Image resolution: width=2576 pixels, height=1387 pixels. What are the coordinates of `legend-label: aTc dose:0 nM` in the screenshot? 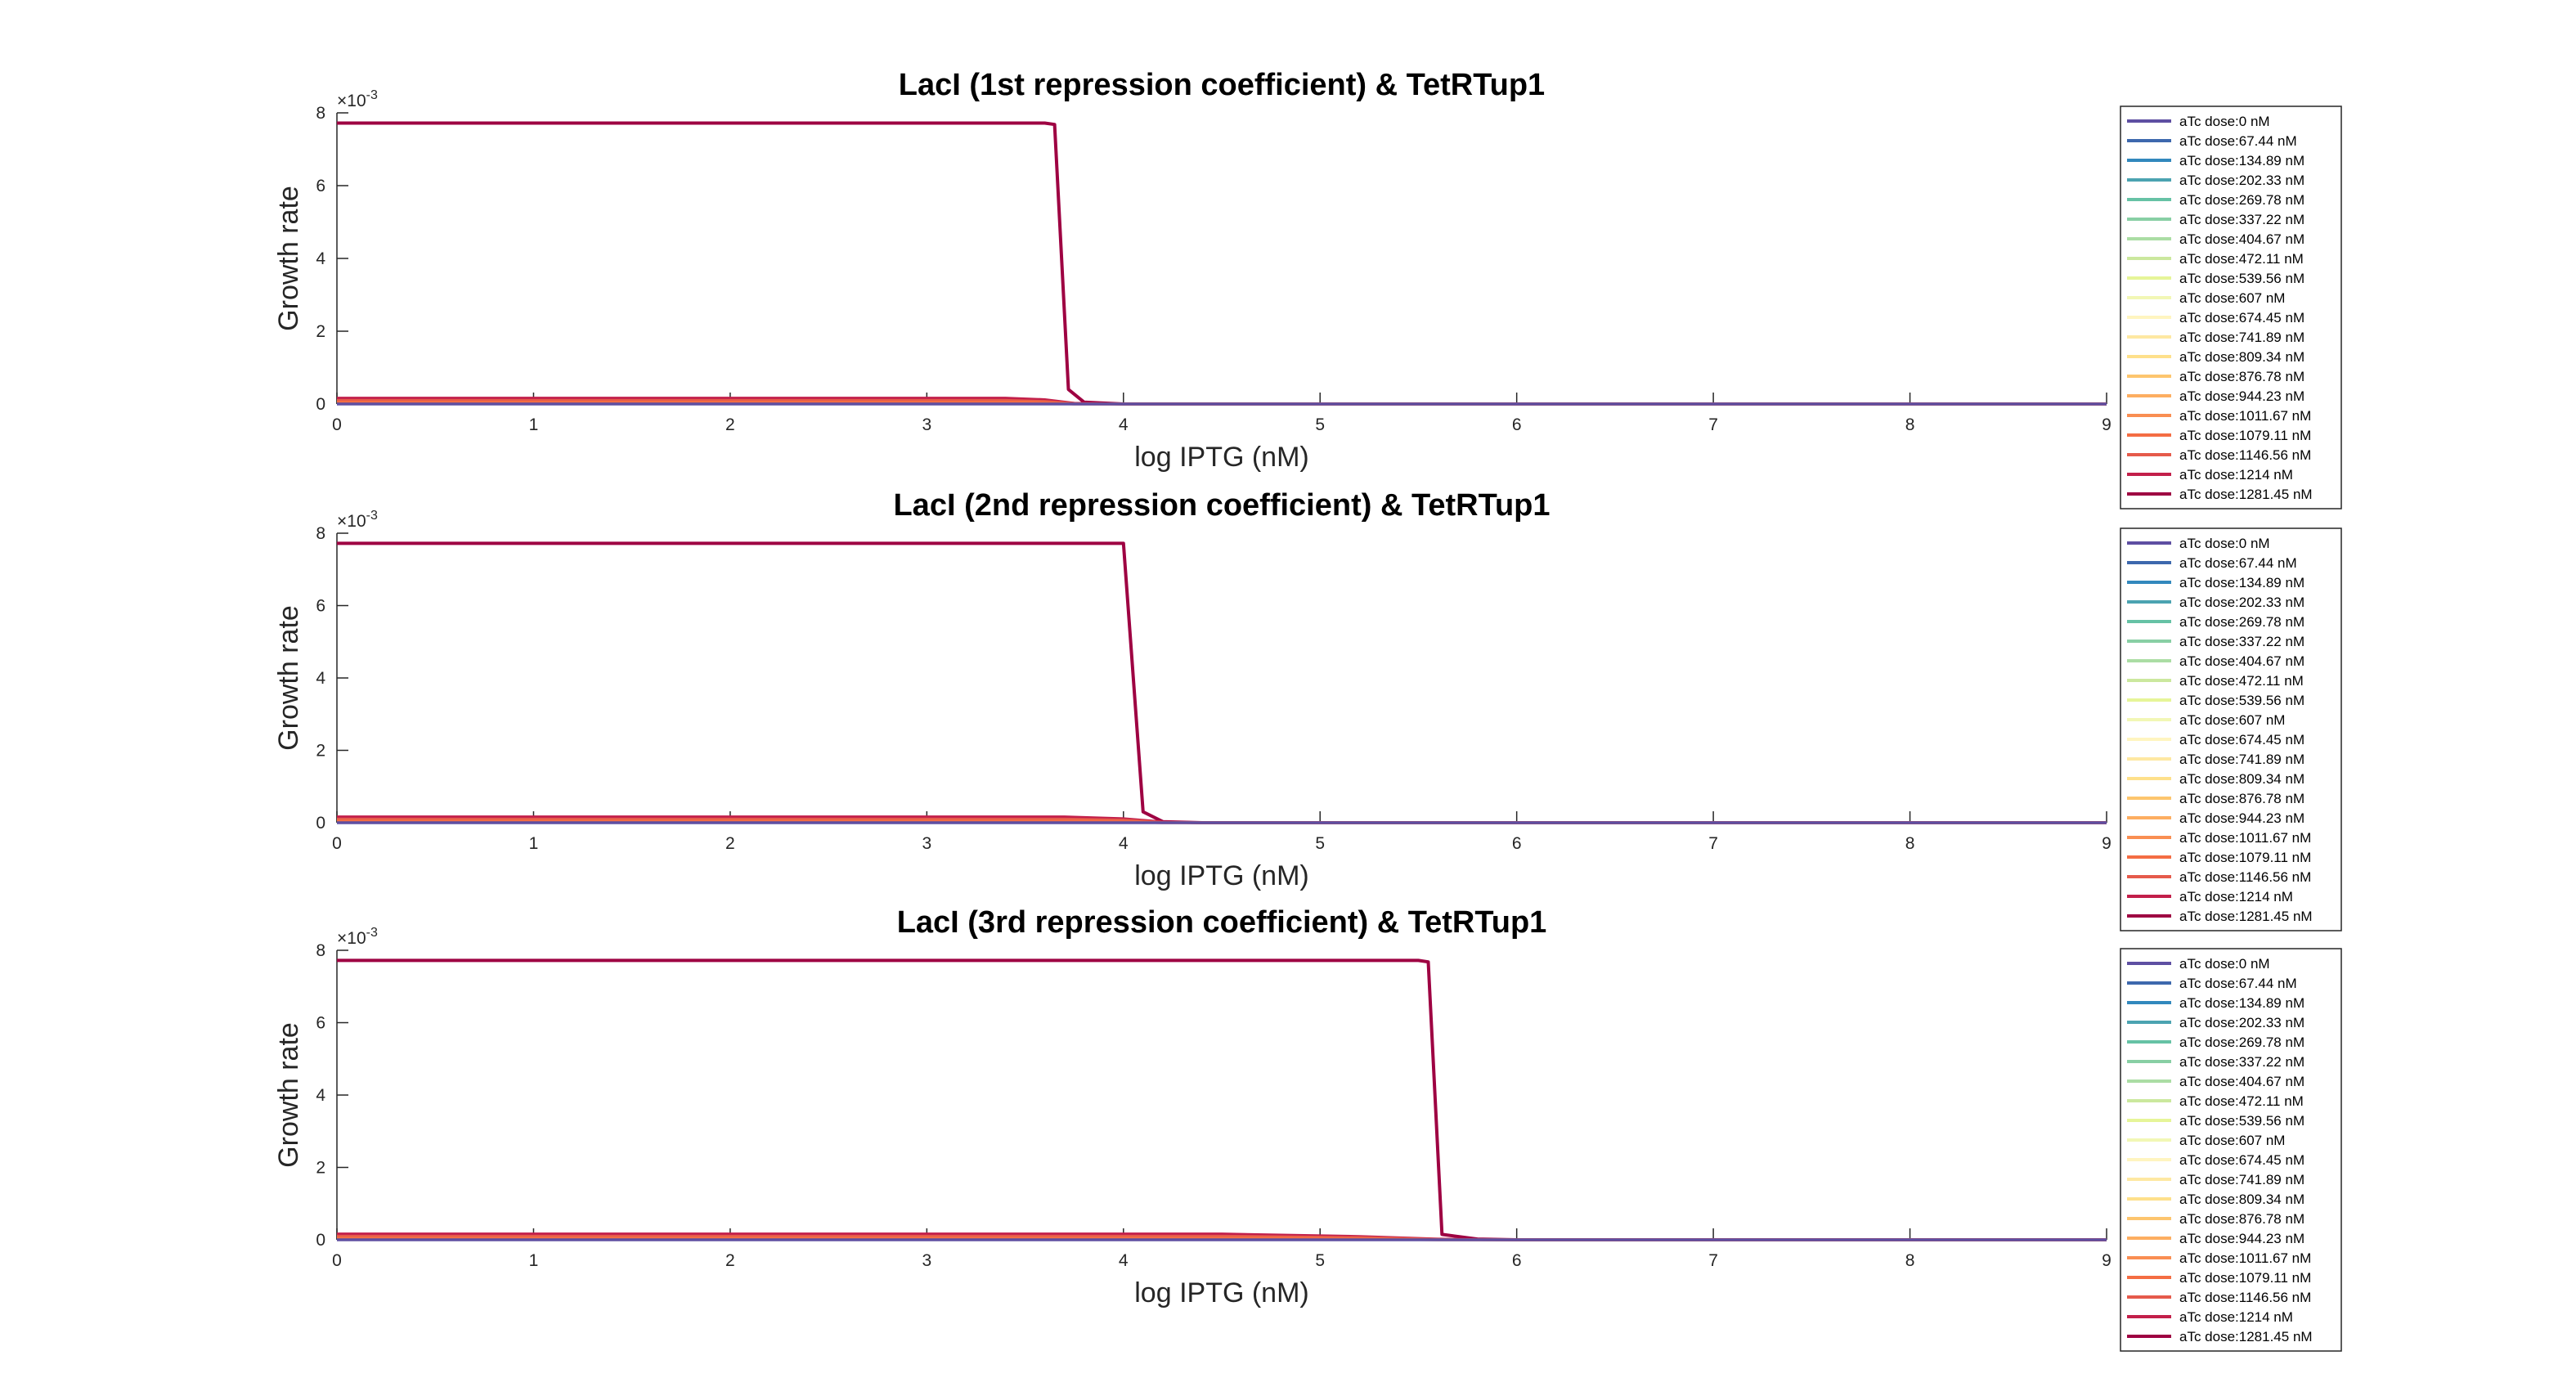 It's located at (2224, 122).